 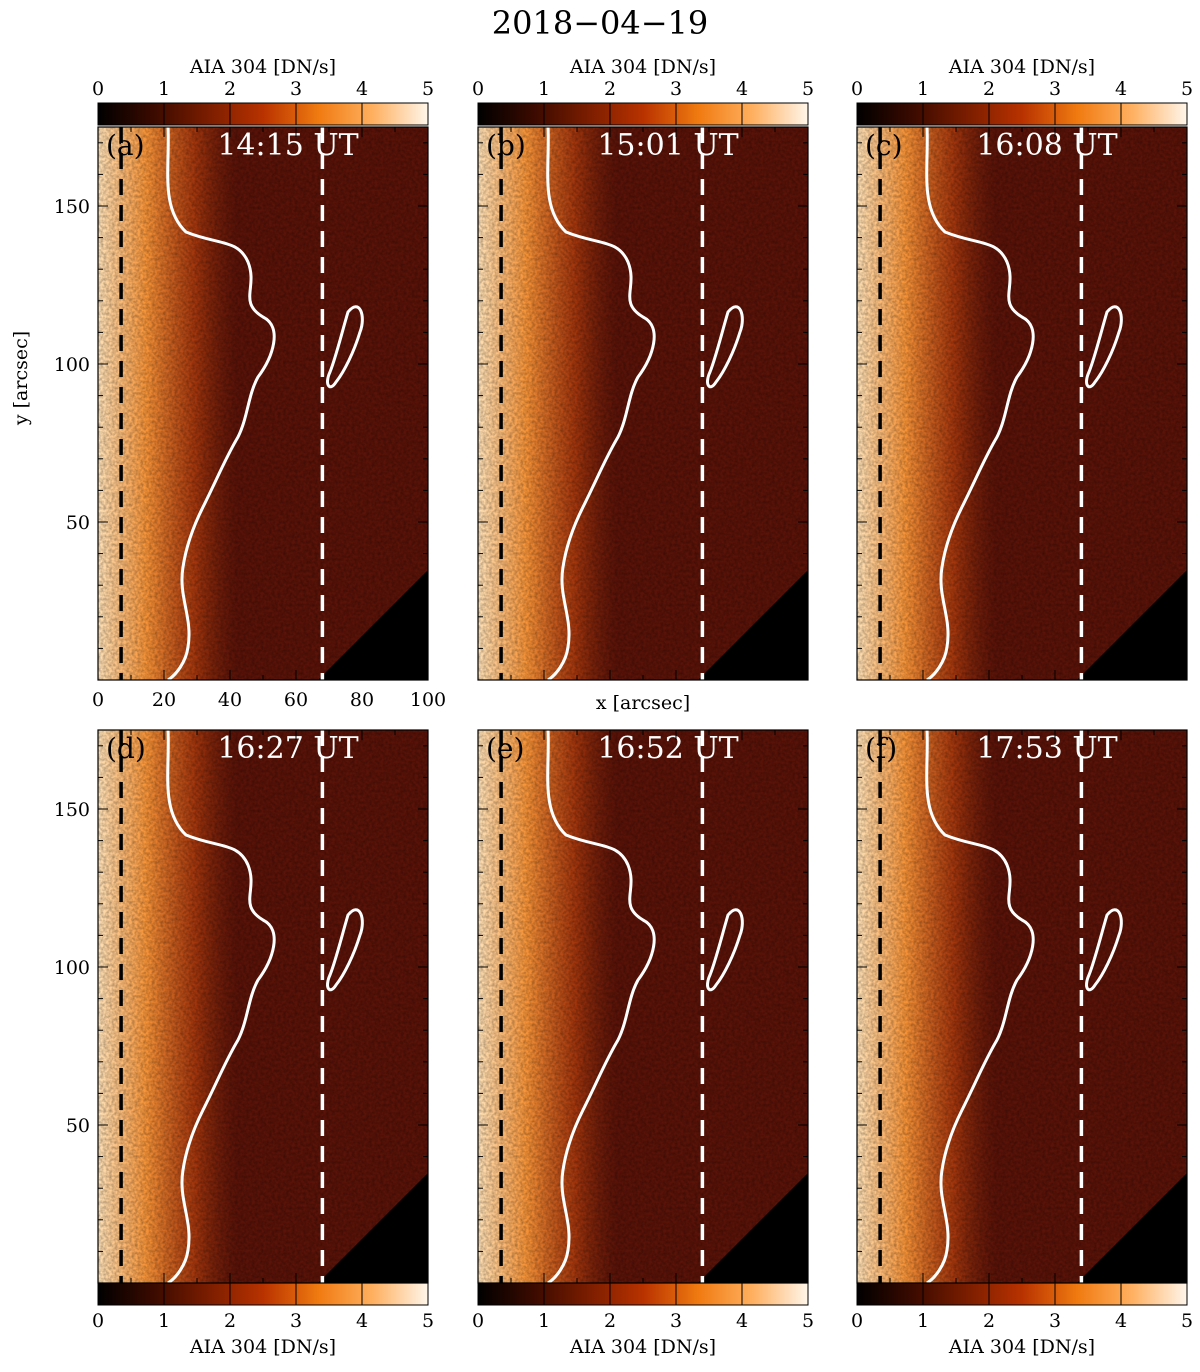 What do you see at coordinates (126, 748) in the screenshot?
I see `panel-tag: (d)` at bounding box center [126, 748].